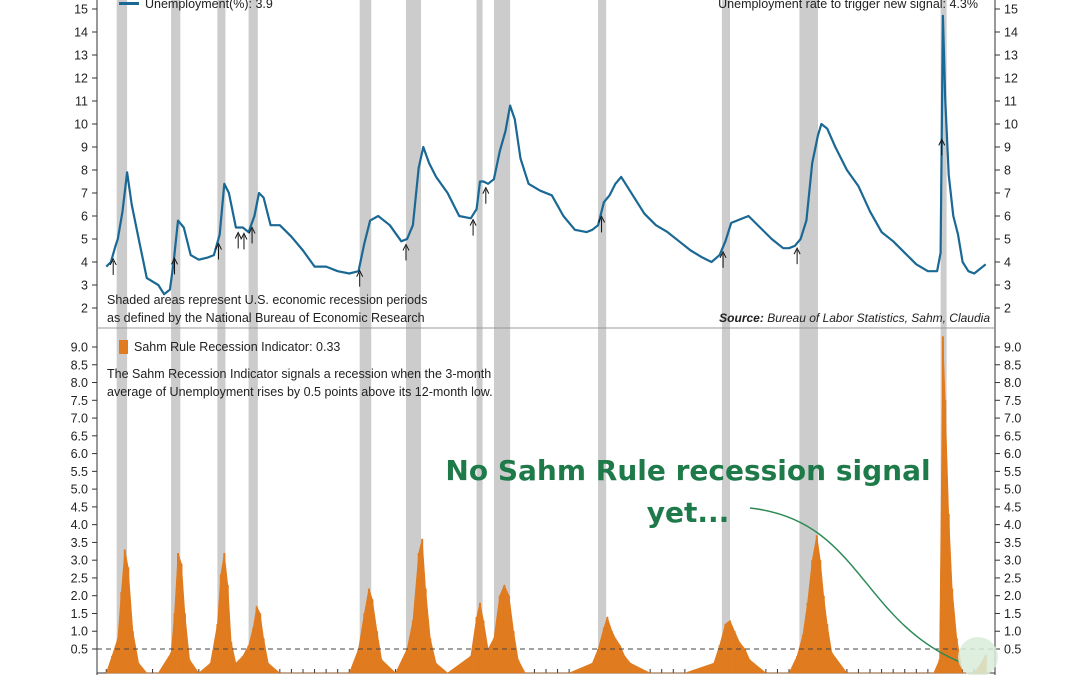 This screenshot has width=1080, height=675. What do you see at coordinates (79, 632) in the screenshot?
I see `y-tick-label-left: 1.0` at bounding box center [79, 632].